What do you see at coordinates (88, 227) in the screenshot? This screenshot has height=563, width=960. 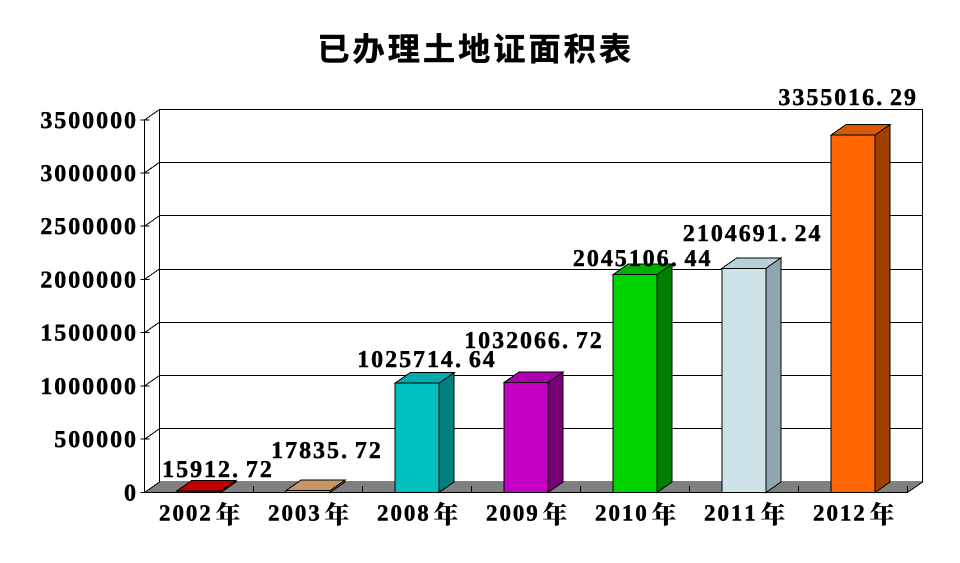 I see `svg-text: 2500000` at bounding box center [88, 227].